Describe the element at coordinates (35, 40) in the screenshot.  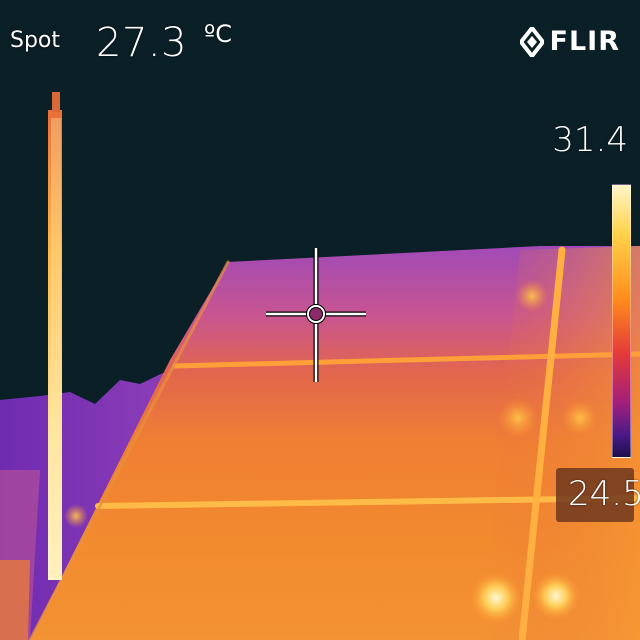
I see `spot-label: Spot` at that location.